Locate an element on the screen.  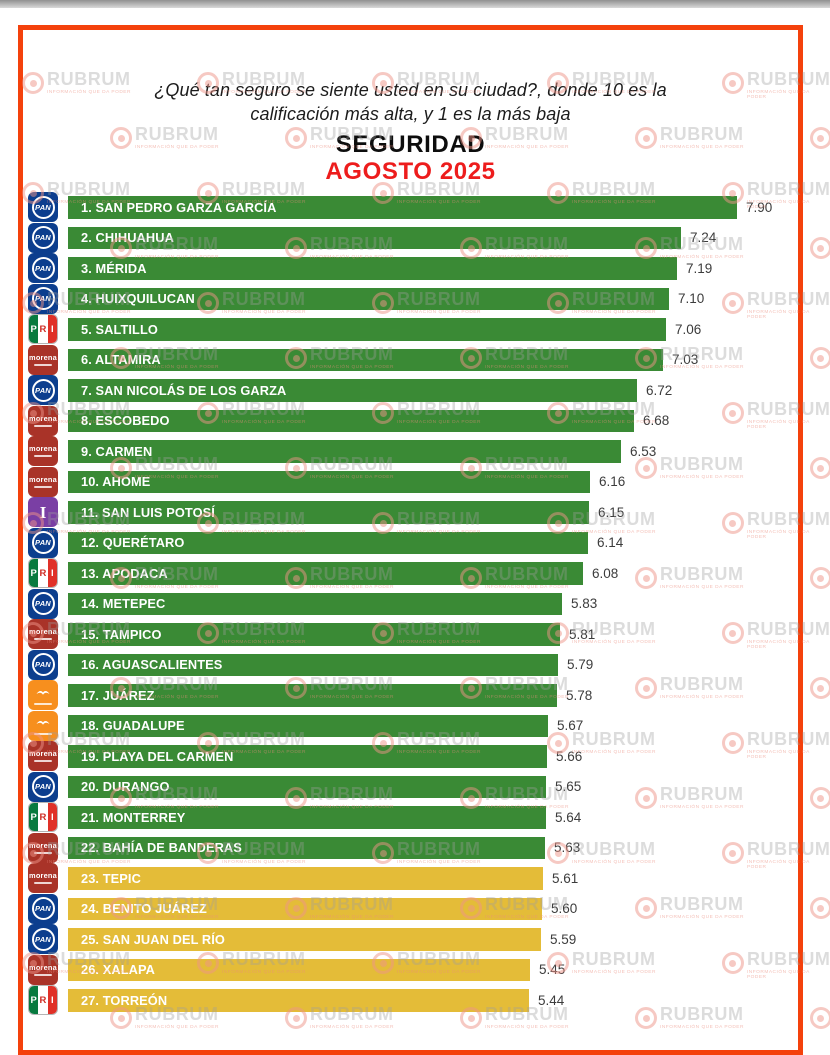
score-value: 5.61 is located at coordinates (565, 878).